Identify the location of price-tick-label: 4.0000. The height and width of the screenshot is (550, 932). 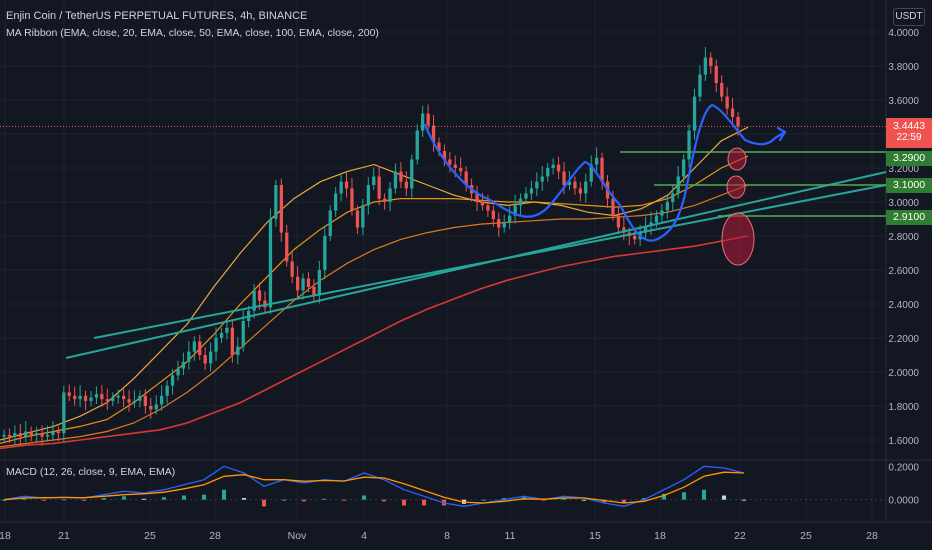
(903, 33).